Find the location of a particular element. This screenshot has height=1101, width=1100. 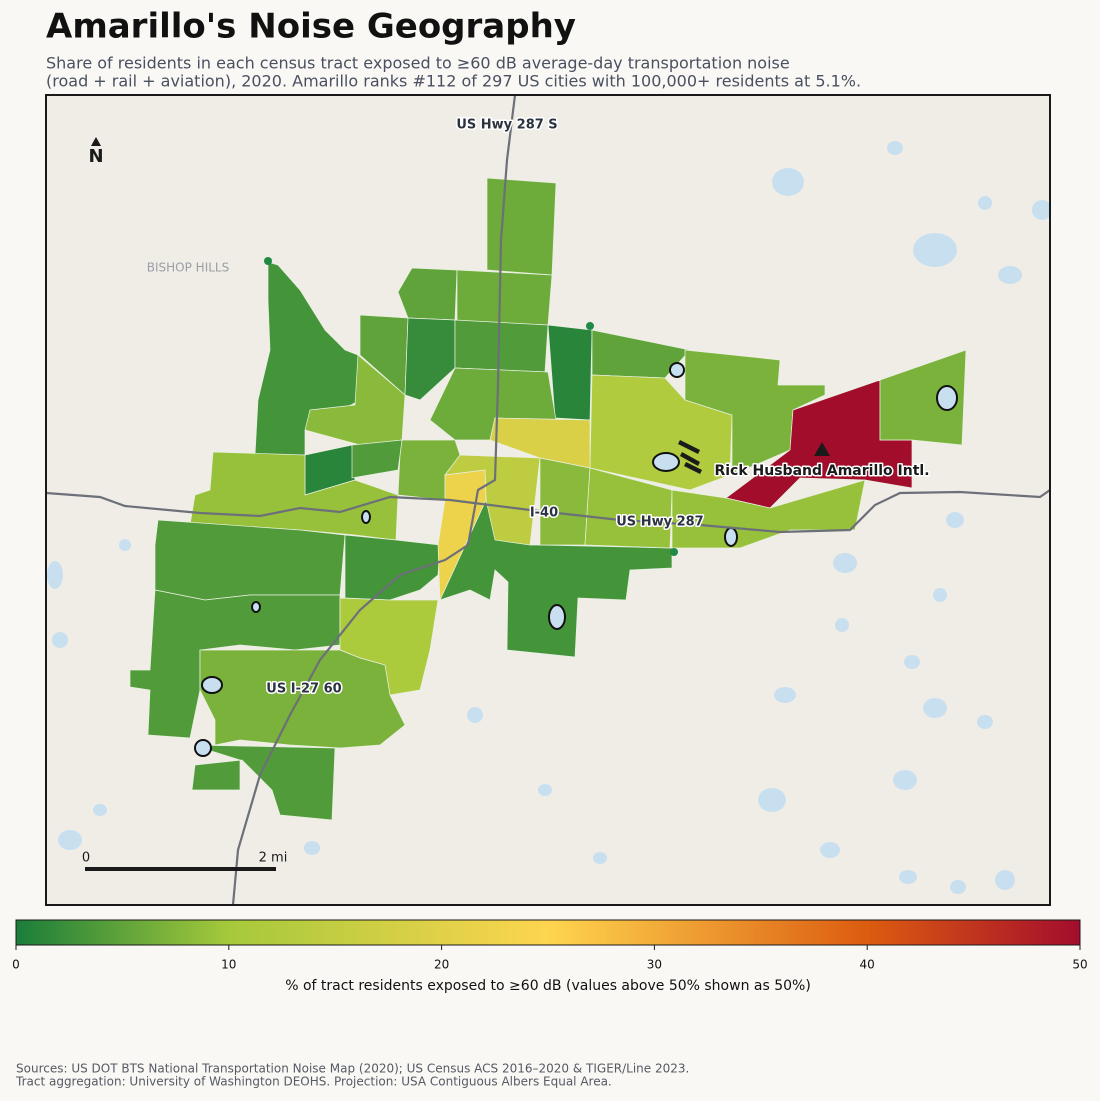

points is located at coordinates (471, 406).